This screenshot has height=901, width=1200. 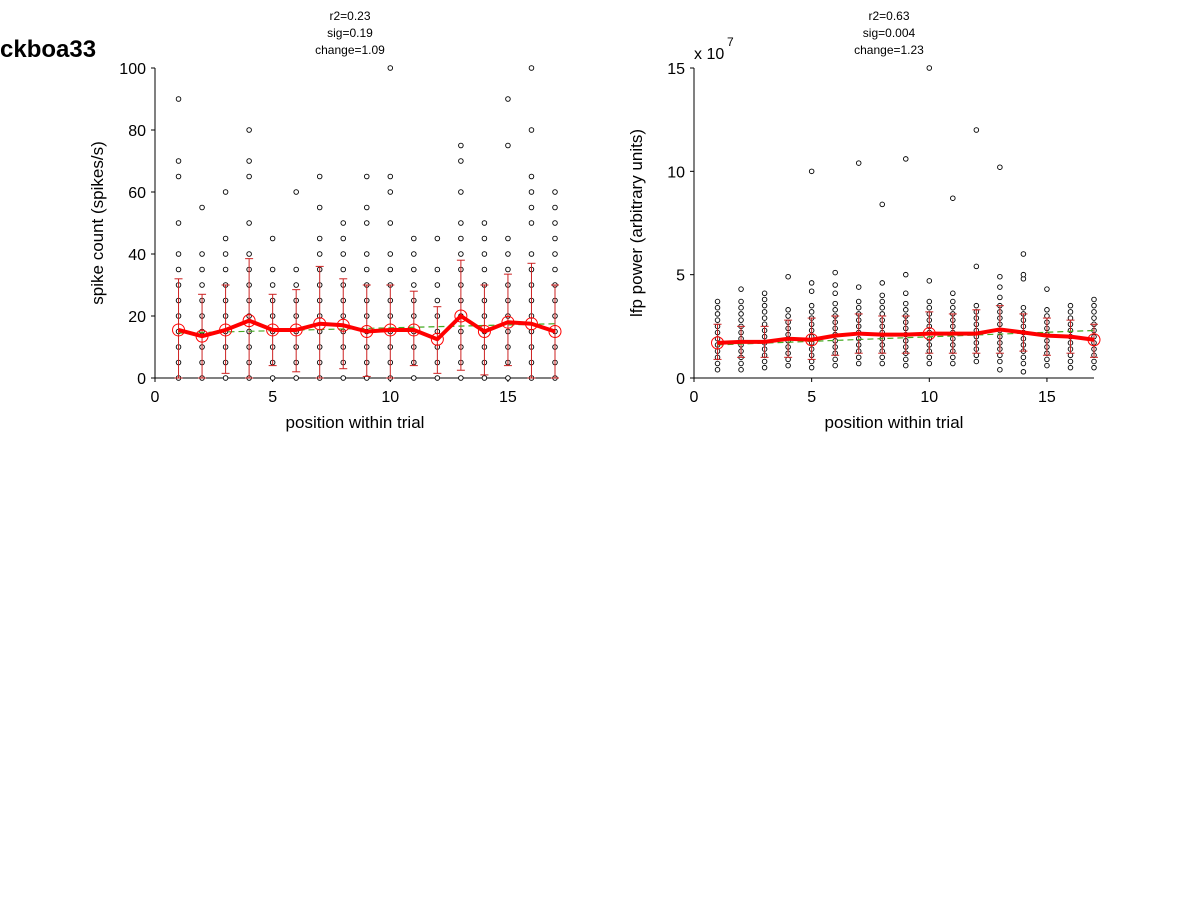 What do you see at coordinates (350, 50) in the screenshot?
I see `stats-line: change=1.09` at bounding box center [350, 50].